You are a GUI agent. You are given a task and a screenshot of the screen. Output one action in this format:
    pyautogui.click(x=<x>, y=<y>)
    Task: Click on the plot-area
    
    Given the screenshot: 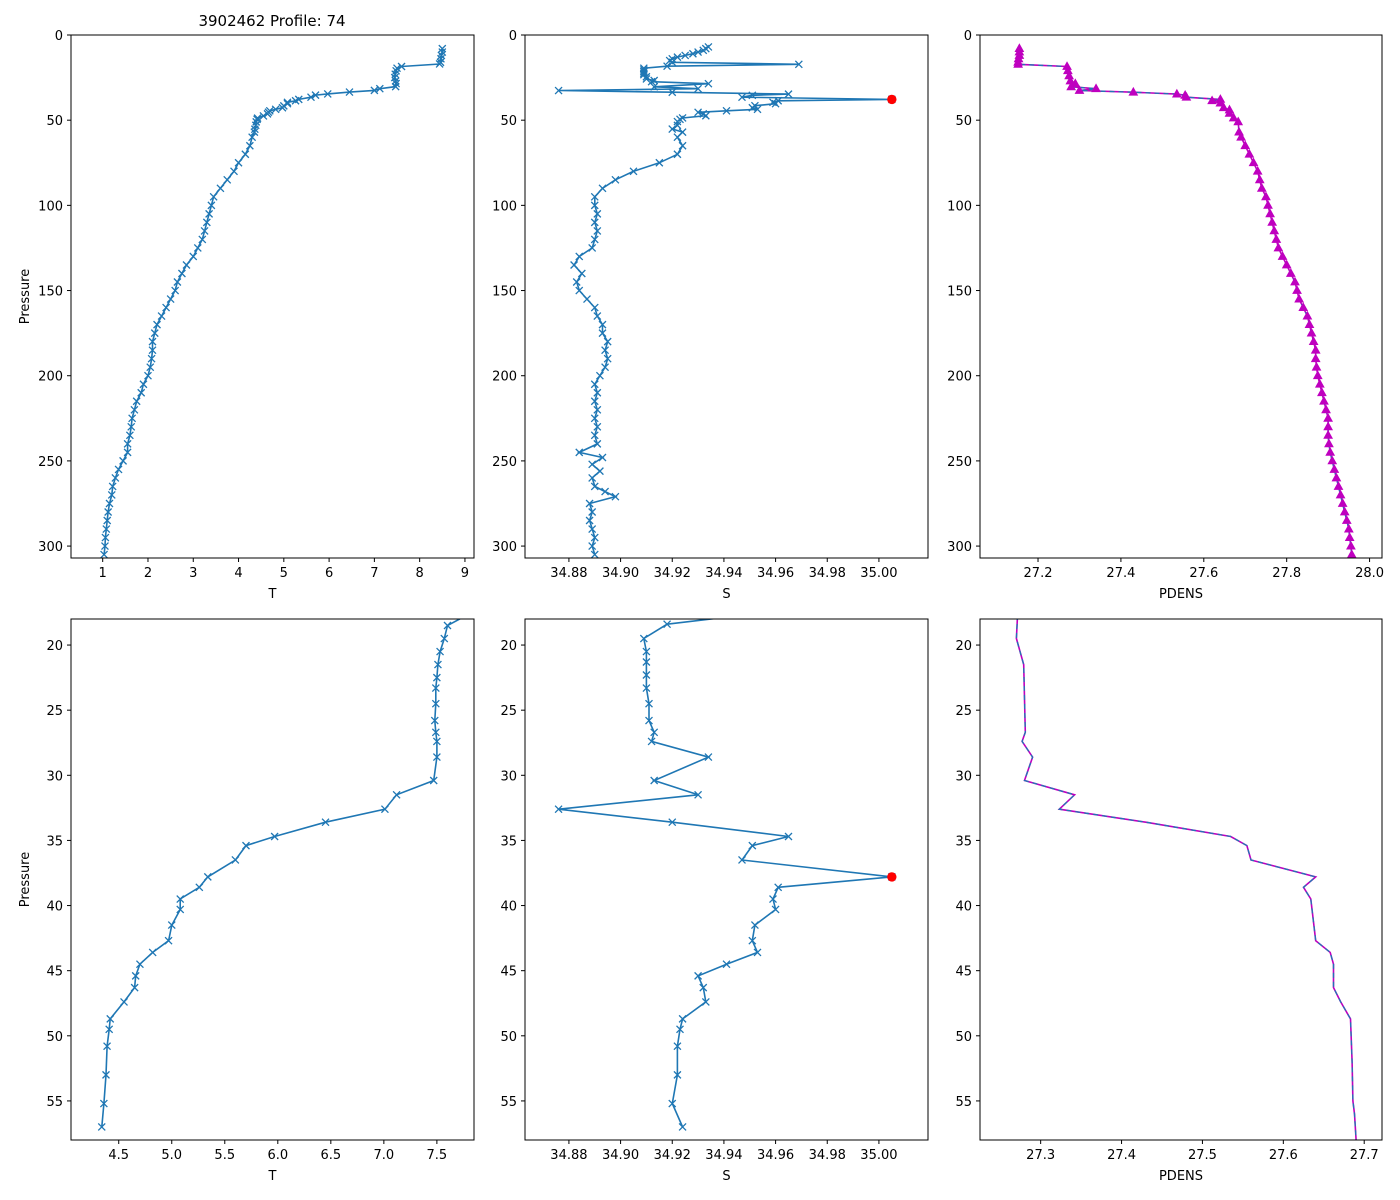 What is the action you would take?
    pyautogui.click(x=273, y=301)
    